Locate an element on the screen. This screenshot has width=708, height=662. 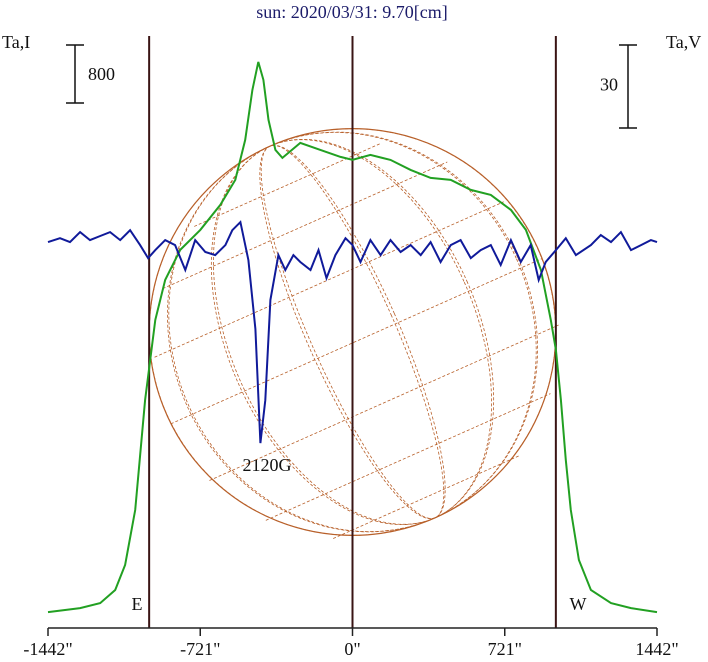
y-axis-label: Ta,I is located at coordinates (16, 42).